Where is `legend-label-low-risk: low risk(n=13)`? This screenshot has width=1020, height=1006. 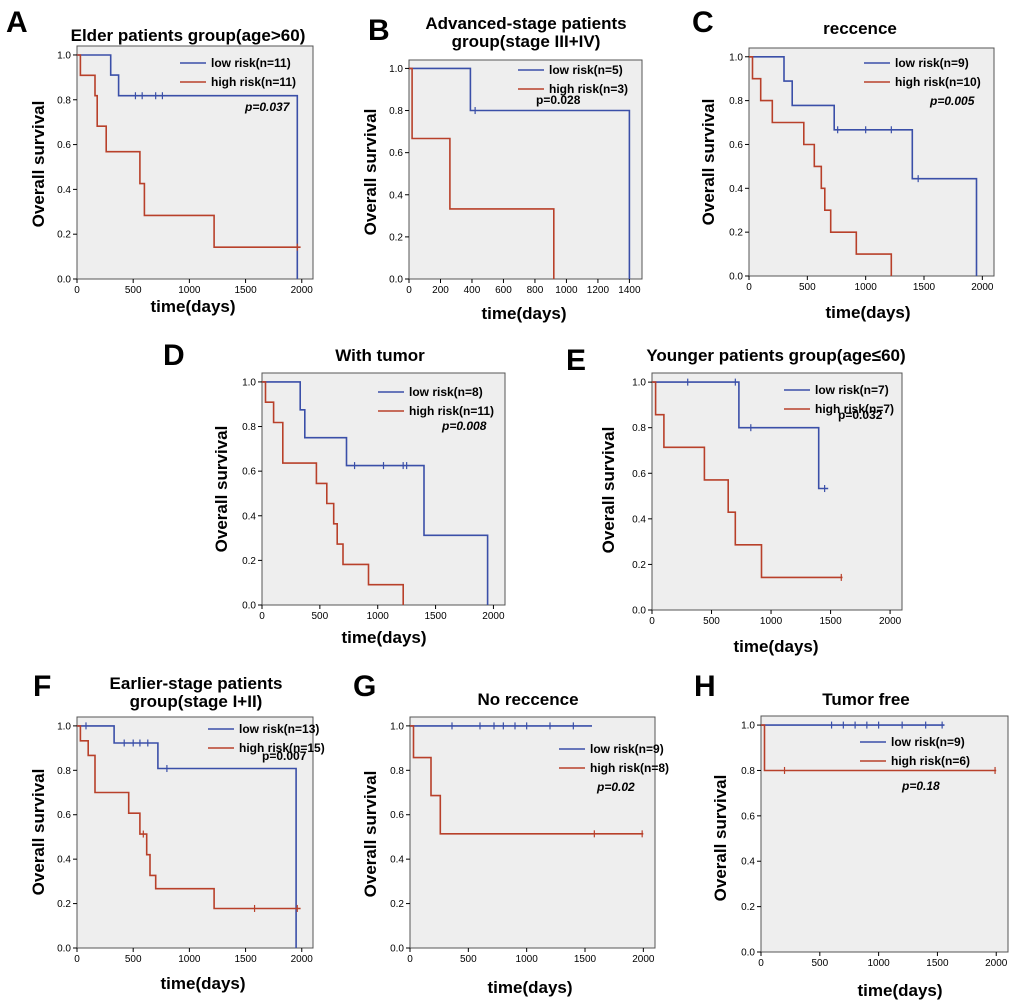
legend-label-low-risk: low risk(n=13) is located at coordinates (279, 729).